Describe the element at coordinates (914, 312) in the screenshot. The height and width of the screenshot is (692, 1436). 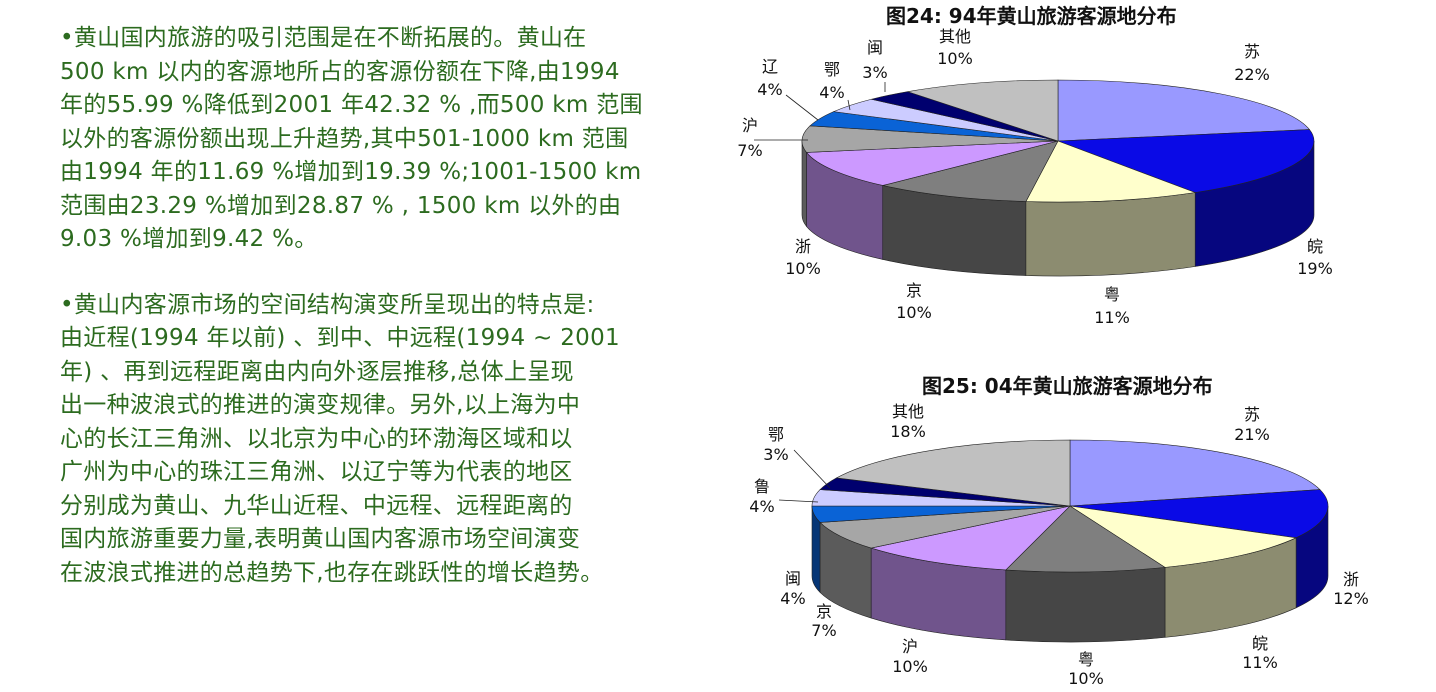
I see `slice-percent-京: 10%` at that location.